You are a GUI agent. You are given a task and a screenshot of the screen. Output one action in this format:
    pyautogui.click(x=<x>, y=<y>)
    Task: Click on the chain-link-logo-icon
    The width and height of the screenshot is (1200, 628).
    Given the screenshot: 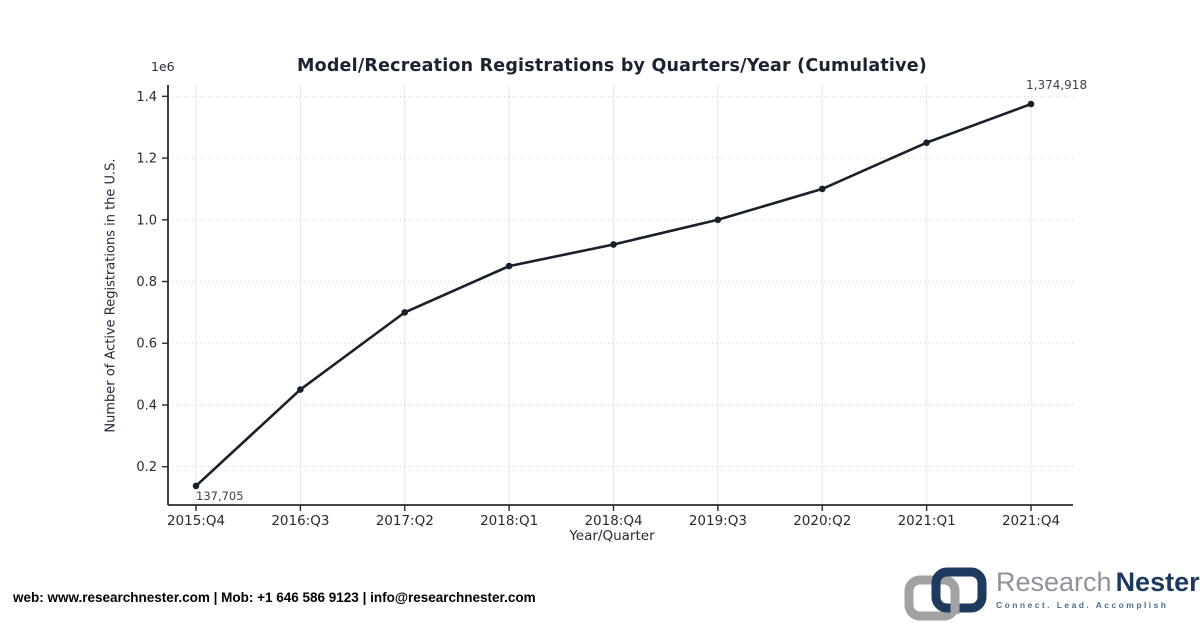 What is the action you would take?
    pyautogui.click(x=945, y=594)
    